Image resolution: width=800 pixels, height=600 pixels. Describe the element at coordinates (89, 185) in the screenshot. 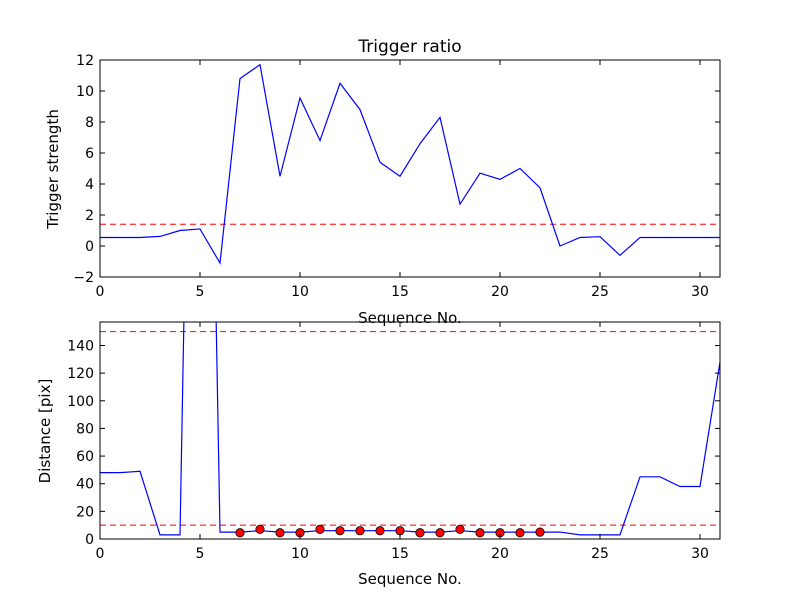

I see `y-tick-label: 4` at that location.